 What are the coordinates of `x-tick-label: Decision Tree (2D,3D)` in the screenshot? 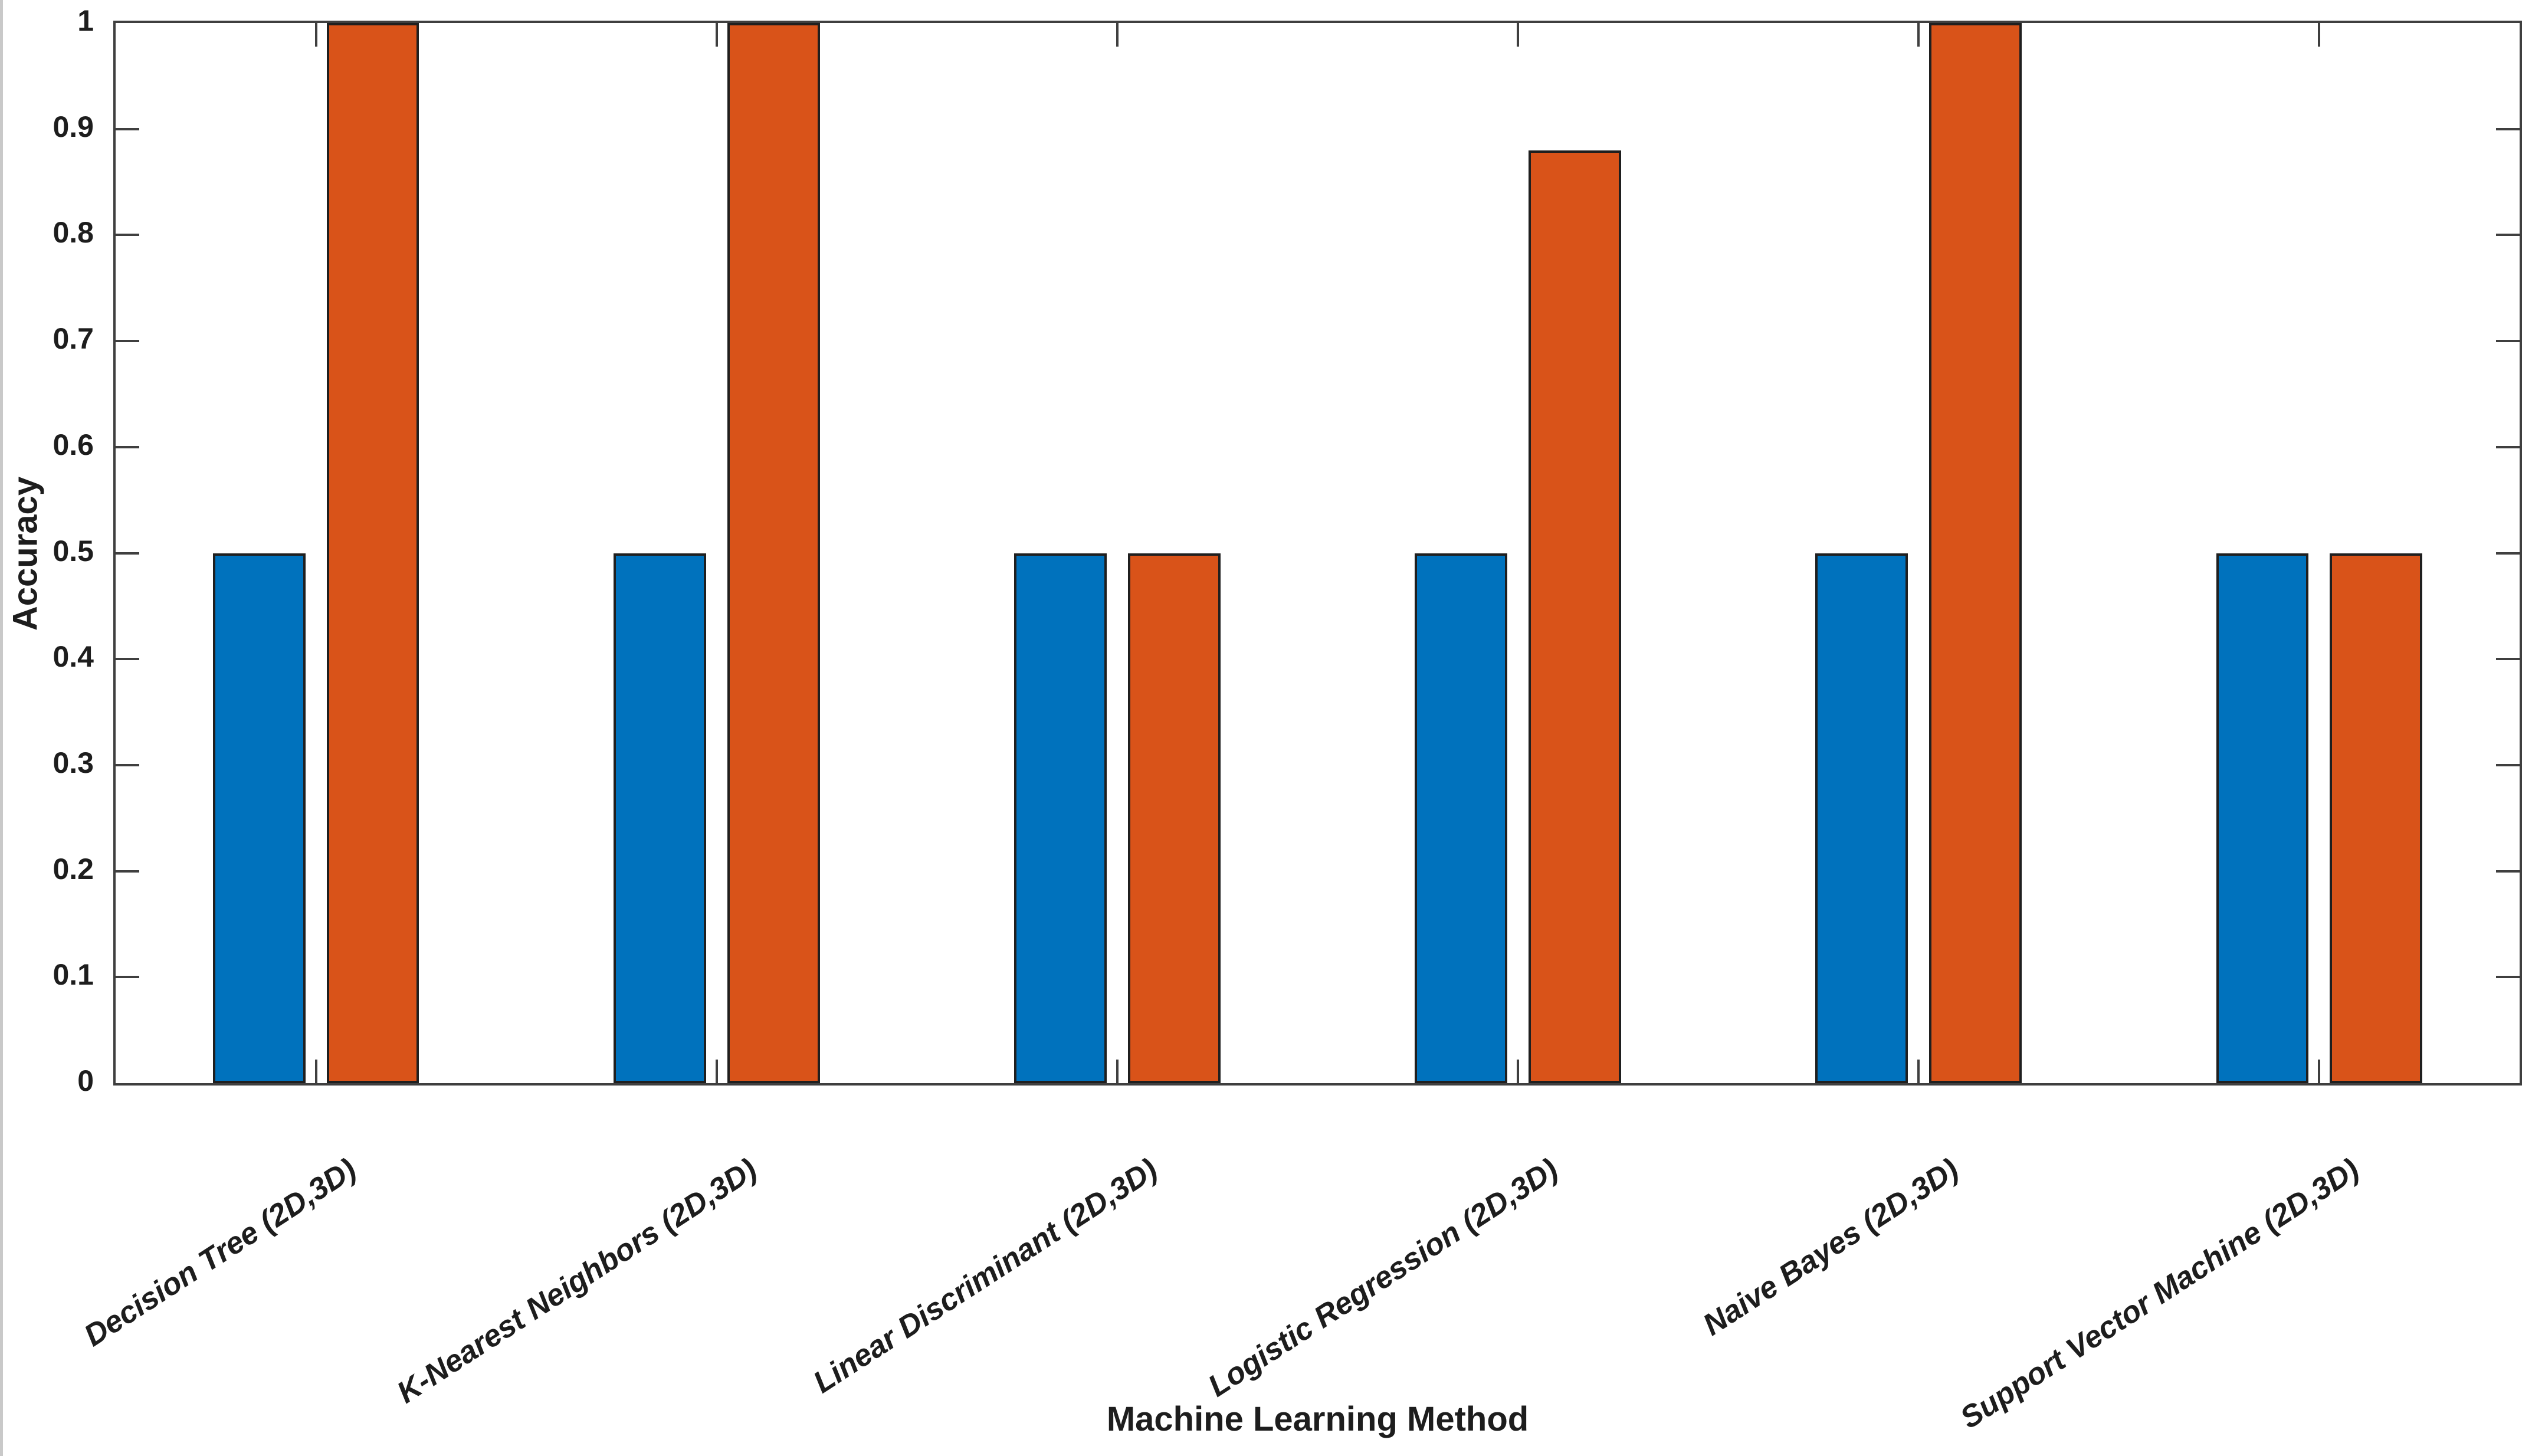 It's located at (220, 1252).